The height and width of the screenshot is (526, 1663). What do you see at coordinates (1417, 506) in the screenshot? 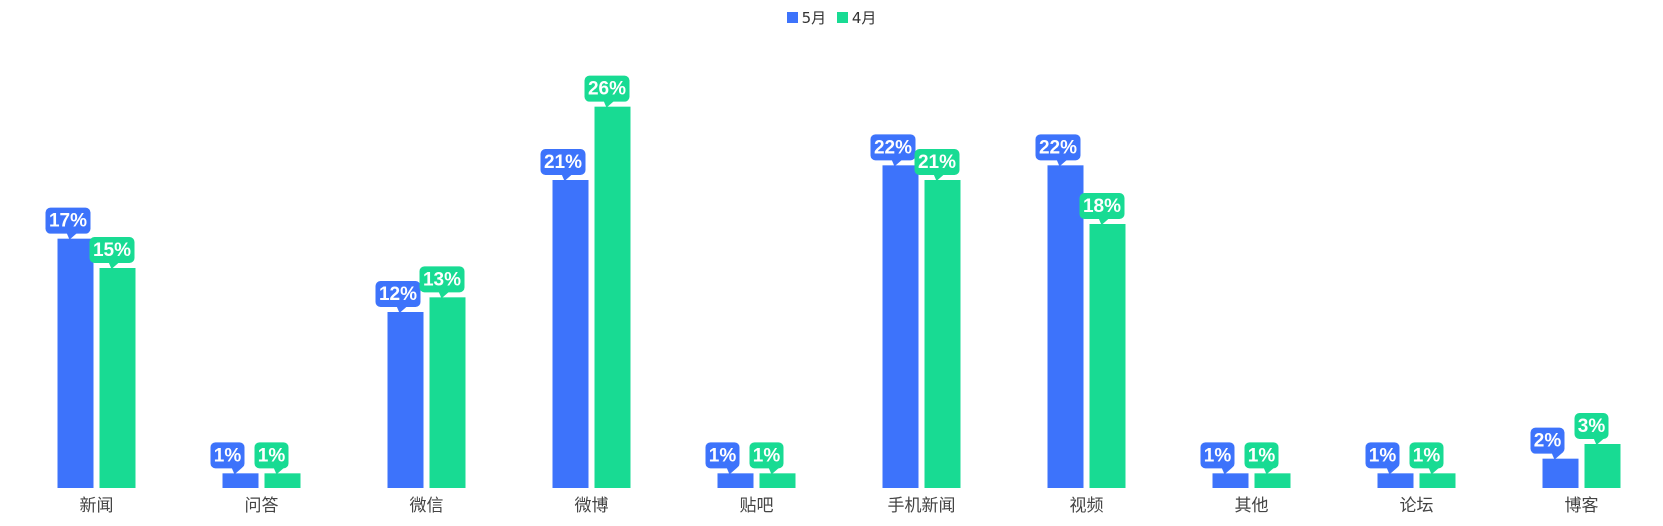
I see `x-tick-label-8: 论坛` at bounding box center [1417, 506].